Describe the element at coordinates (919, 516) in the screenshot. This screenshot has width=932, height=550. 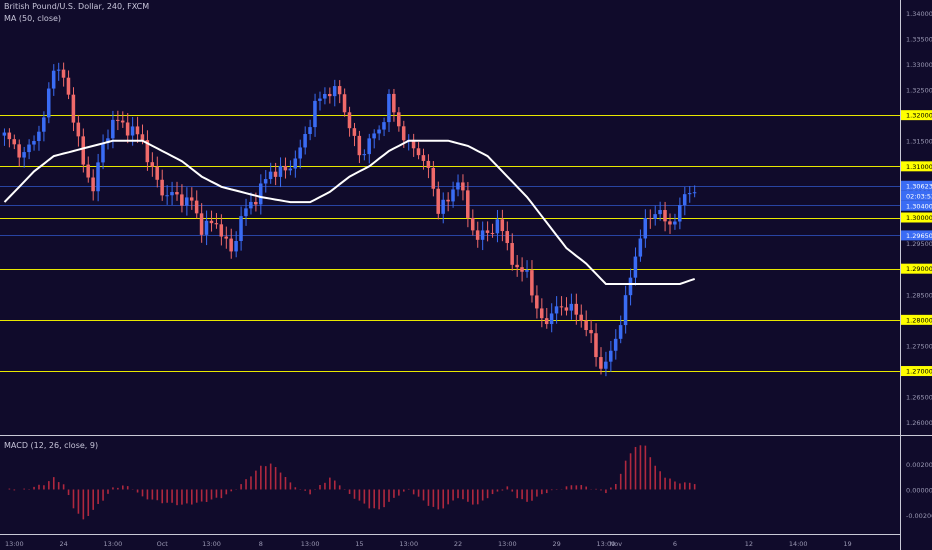
I see `macd-tick-label: -0.00200` at that location.